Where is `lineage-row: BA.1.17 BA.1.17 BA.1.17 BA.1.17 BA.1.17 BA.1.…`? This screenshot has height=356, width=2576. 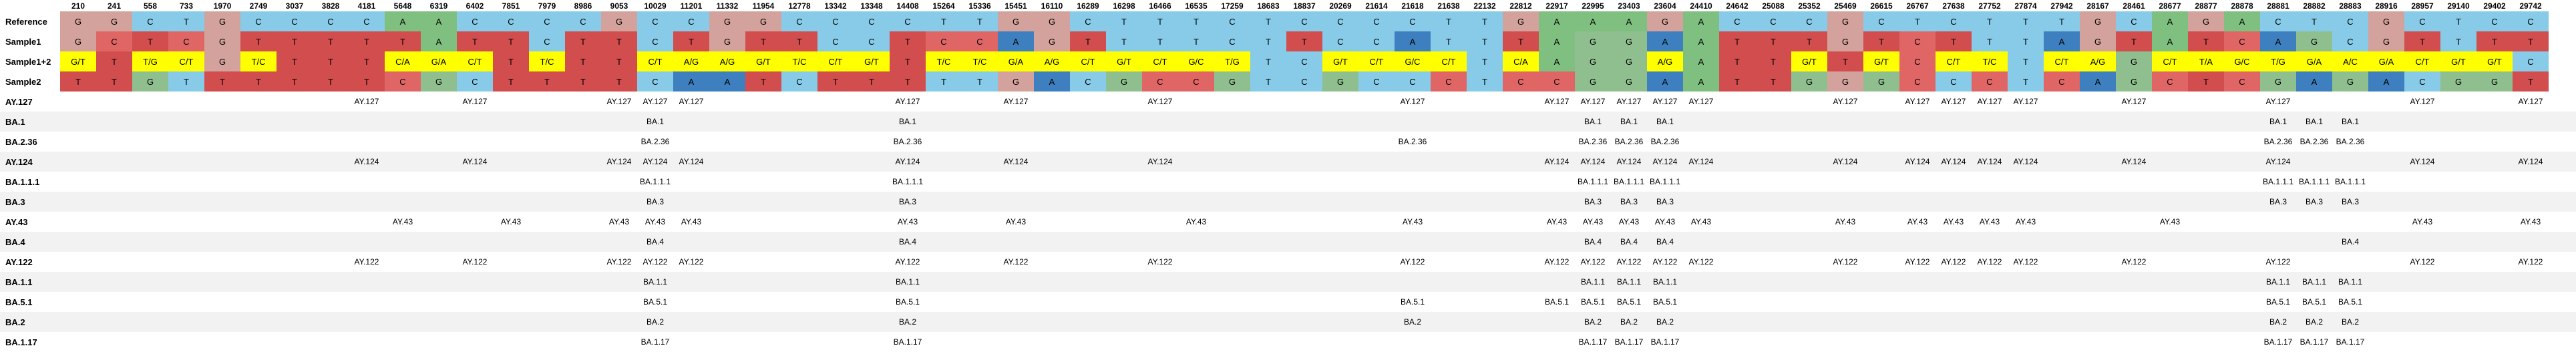 lineage-row: BA.1.17 BA.1.17 BA.1.17 BA.1.17 BA.1.17 BA.1.… is located at coordinates (1288, 342).